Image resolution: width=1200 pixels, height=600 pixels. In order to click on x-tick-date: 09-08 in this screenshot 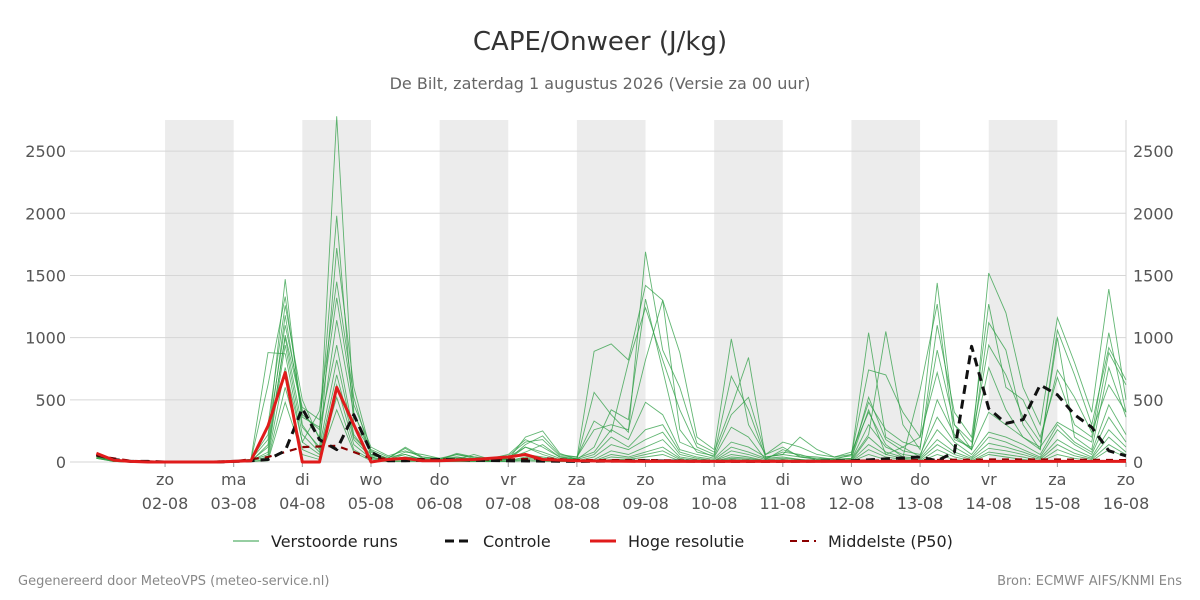, I will do `click(645, 503)`.